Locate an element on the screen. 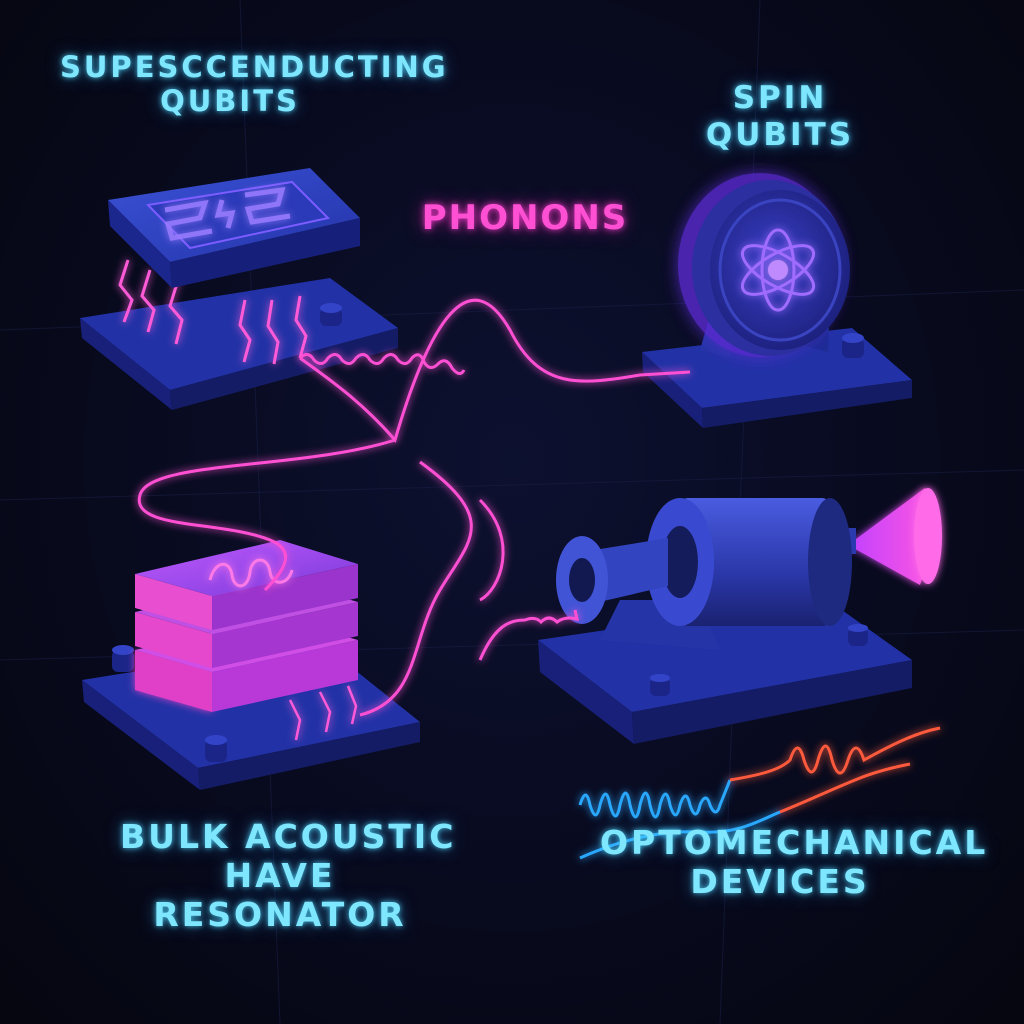 Image resolution: width=1024 pixels, height=1024 pixels. opto-label-line-2: DEVICES is located at coordinates (780, 881).